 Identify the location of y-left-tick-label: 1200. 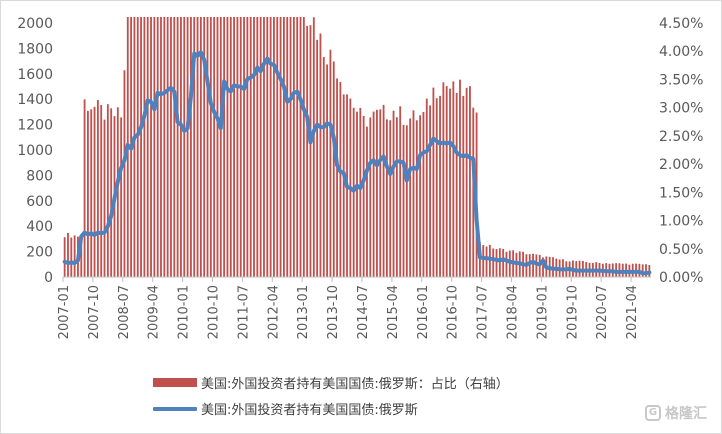
(35, 126).